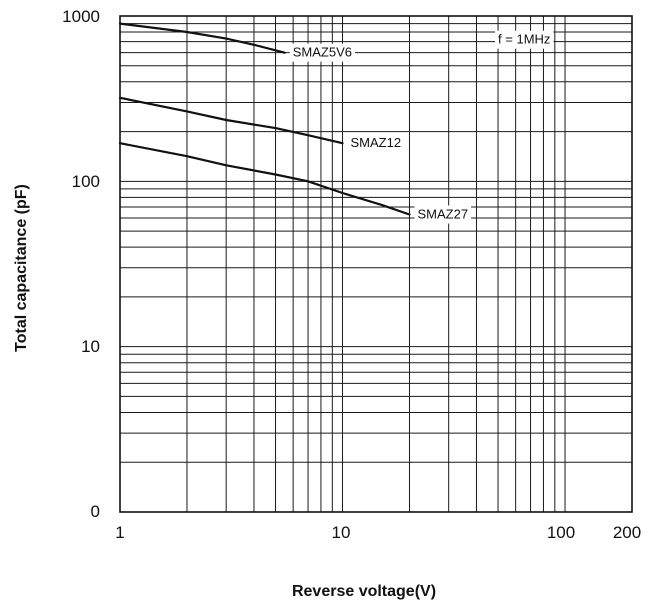 This screenshot has height=608, width=660. I want to click on series-label: SMAZ5V6, so click(322, 52).